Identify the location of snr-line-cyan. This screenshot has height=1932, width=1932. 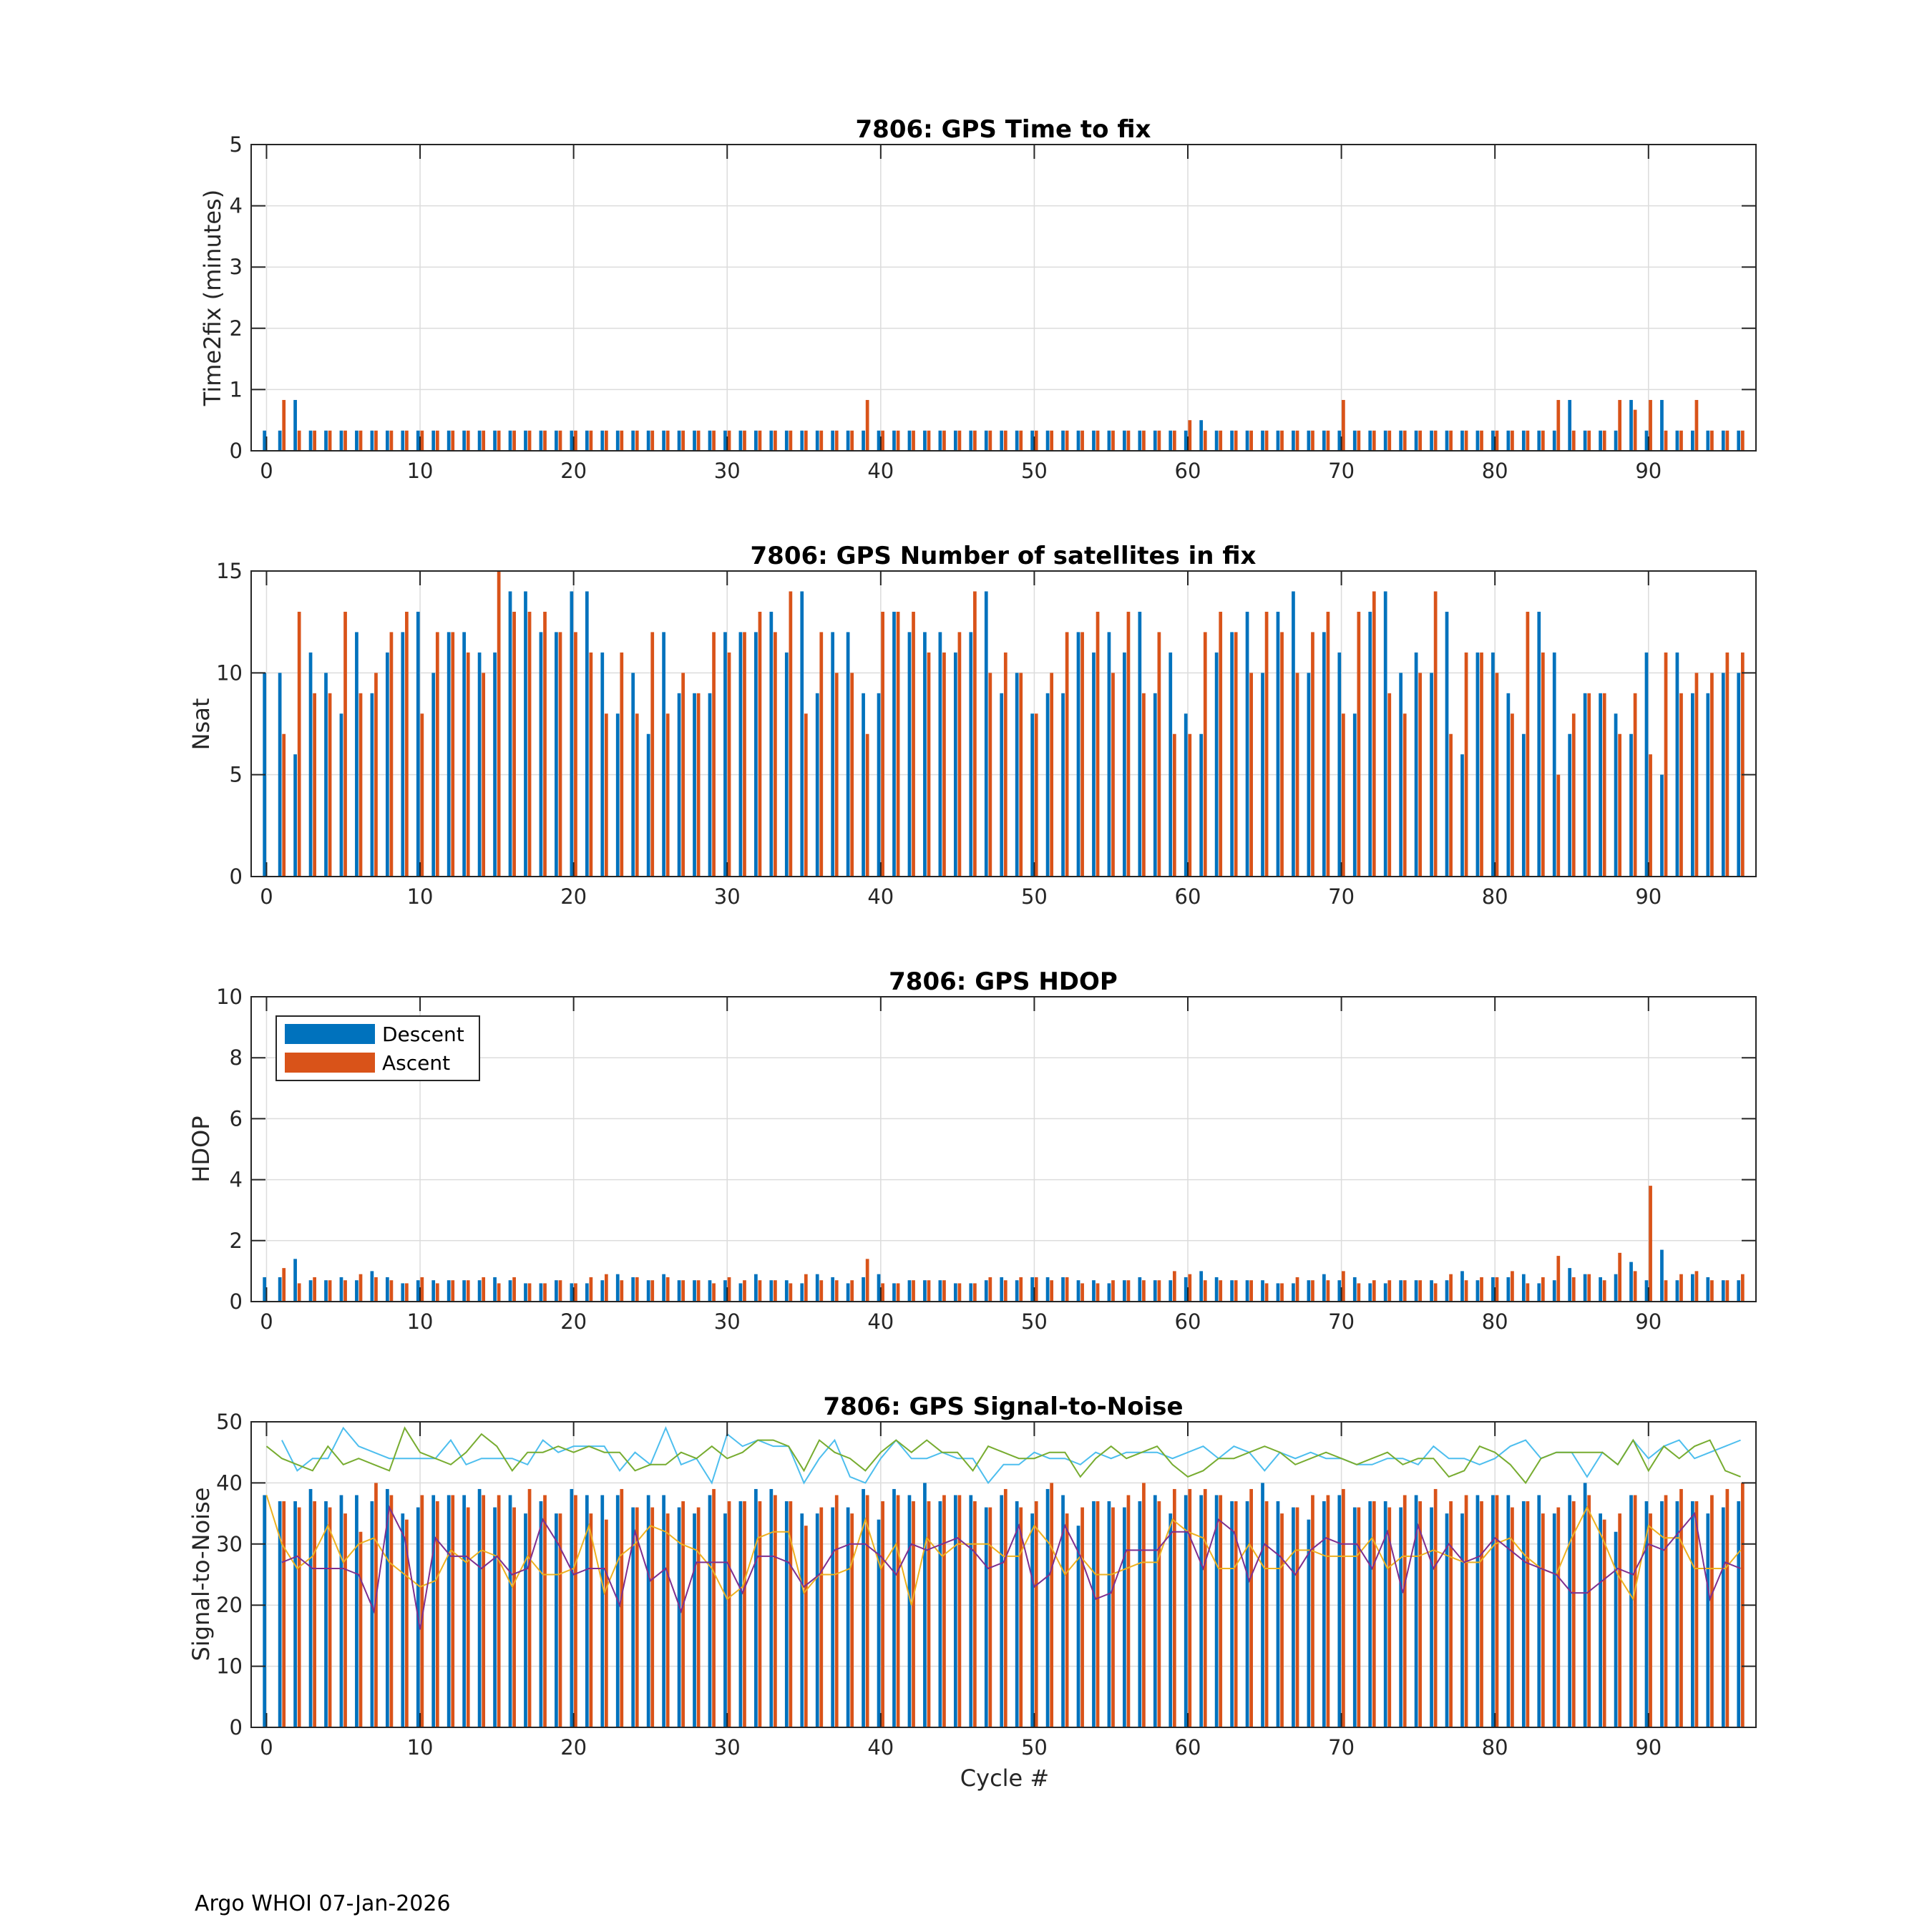
(1011, 1455).